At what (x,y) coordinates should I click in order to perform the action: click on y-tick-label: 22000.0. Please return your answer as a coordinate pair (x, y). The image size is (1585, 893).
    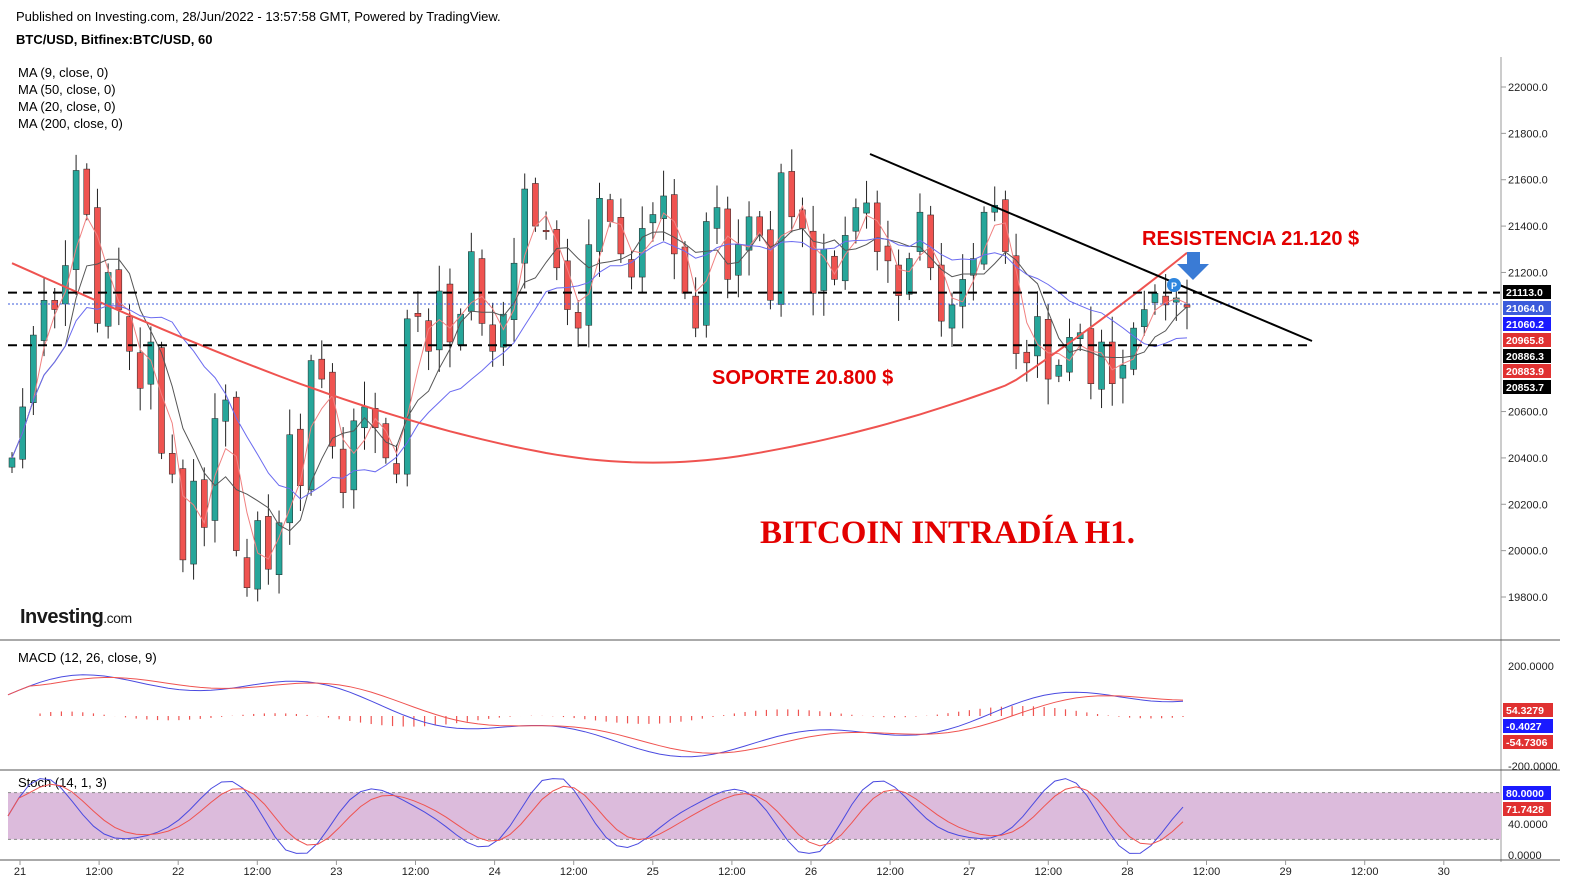
    Looking at the image, I should click on (1528, 88).